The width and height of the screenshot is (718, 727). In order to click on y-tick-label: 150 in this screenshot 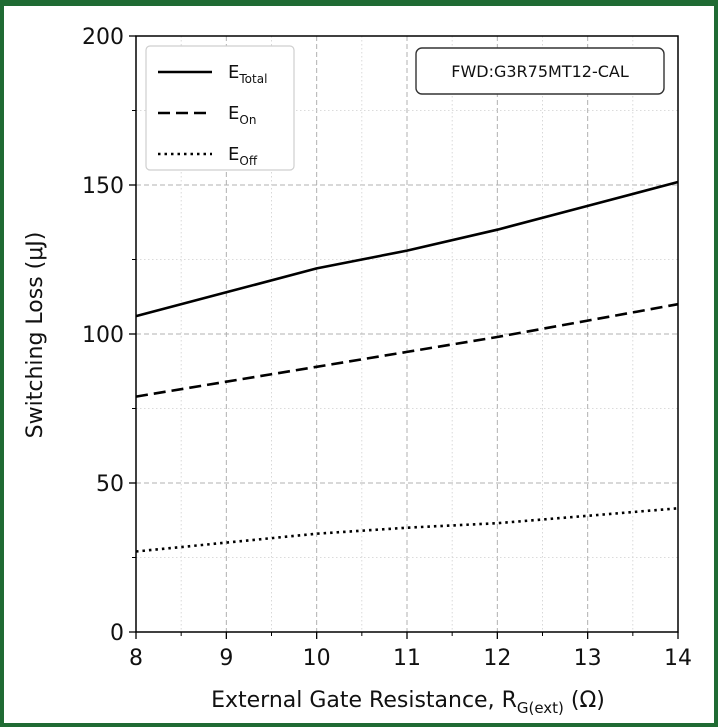, I will do `click(103, 186)`.